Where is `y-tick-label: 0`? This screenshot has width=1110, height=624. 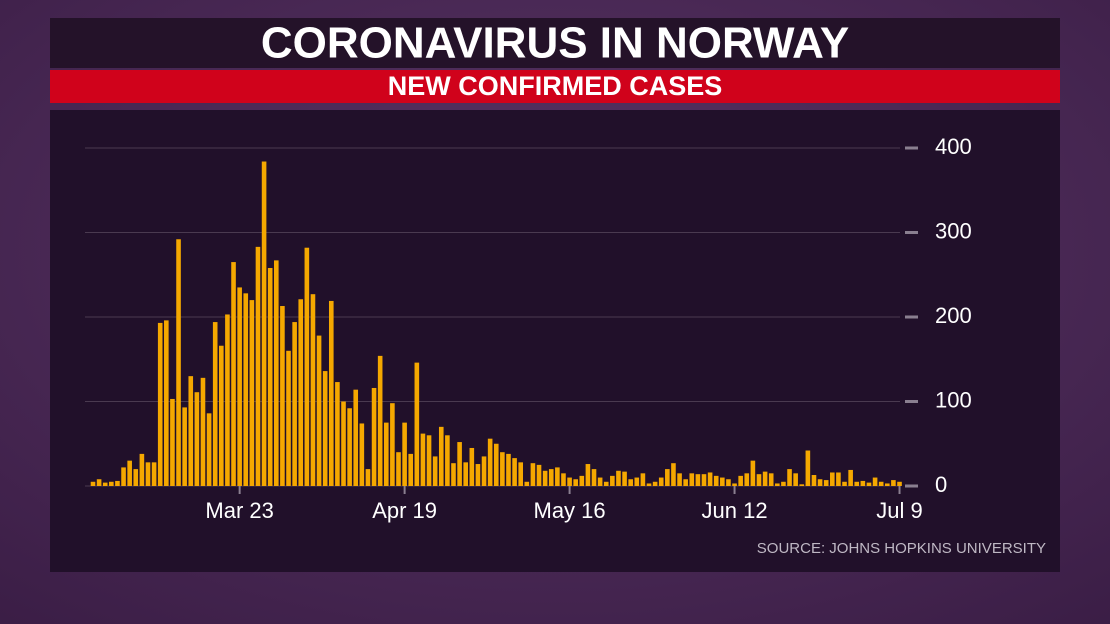 y-tick-label: 0 is located at coordinates (941, 484).